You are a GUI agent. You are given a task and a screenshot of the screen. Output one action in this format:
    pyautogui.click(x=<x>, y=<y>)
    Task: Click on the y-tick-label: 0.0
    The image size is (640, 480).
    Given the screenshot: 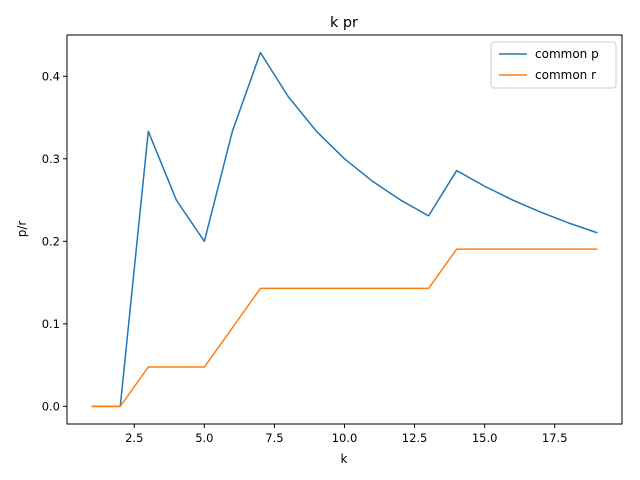 What is the action you would take?
    pyautogui.click(x=51, y=406)
    